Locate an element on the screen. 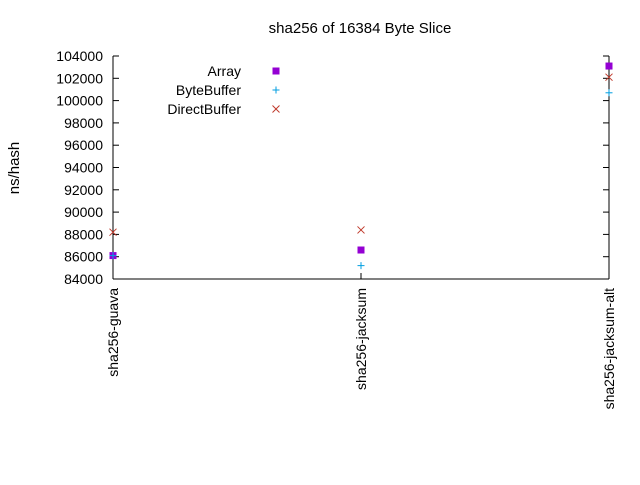 This screenshot has height=485, width=640. legend: Array ByteBuffer DirectBuffer is located at coordinates (223, 90).